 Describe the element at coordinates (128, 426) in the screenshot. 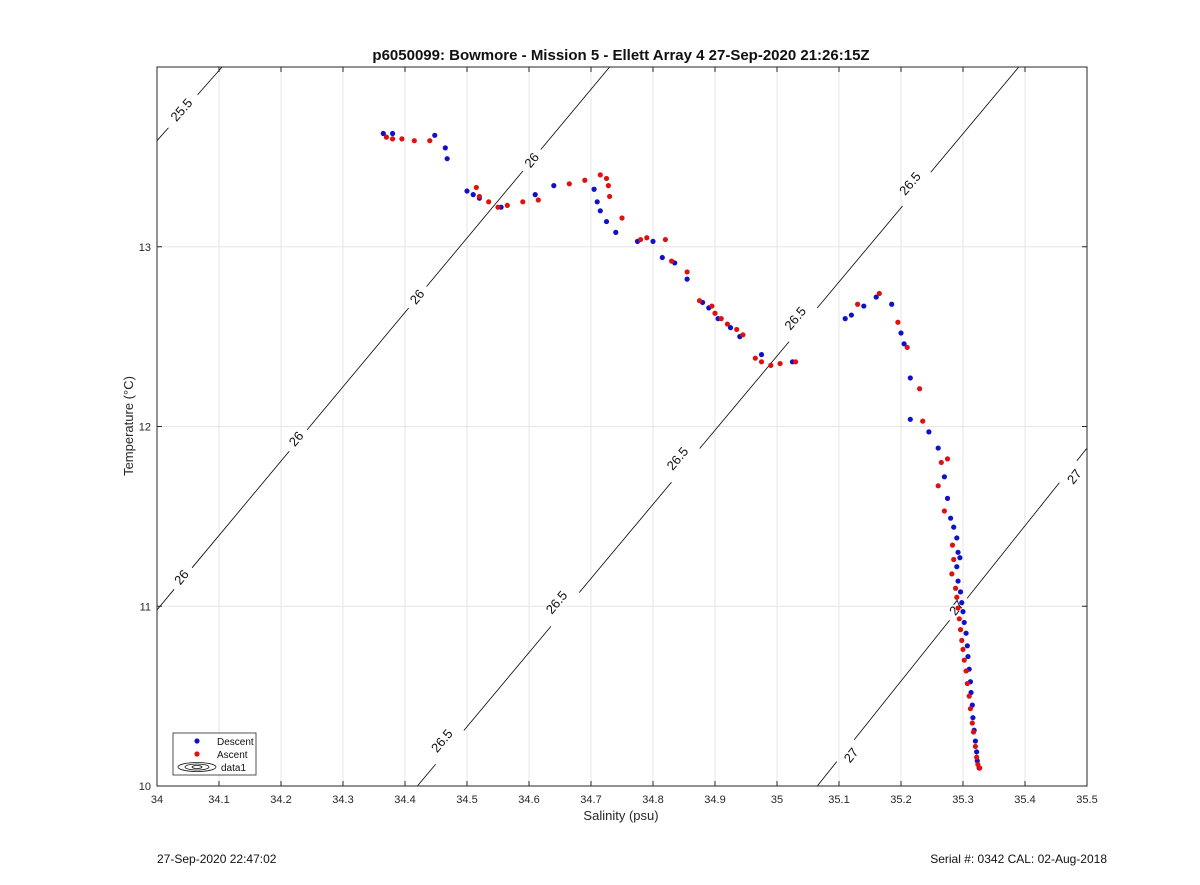

I see `y-axis-label: Temperature (°C)` at that location.